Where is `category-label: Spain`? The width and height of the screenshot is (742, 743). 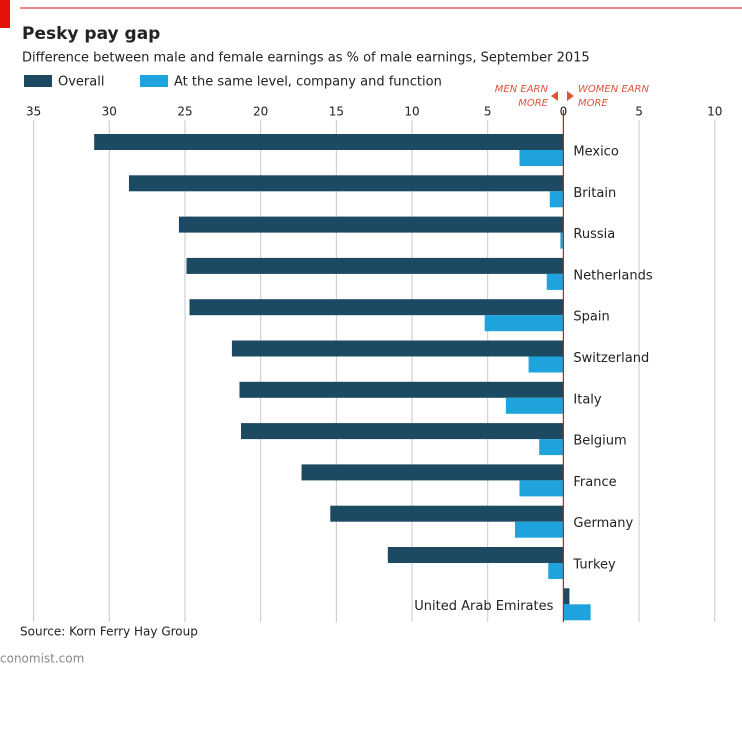
category-label: Spain is located at coordinates (591, 317).